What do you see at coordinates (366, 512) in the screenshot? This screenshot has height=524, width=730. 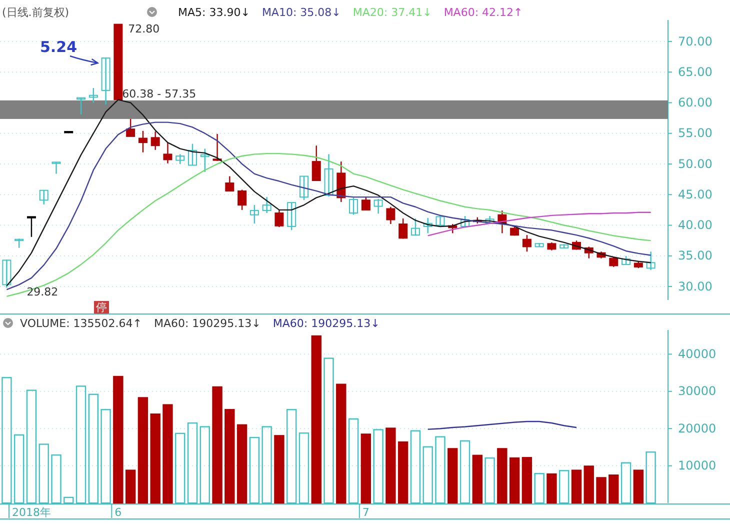 I see `x-tick-label: 7` at bounding box center [366, 512].